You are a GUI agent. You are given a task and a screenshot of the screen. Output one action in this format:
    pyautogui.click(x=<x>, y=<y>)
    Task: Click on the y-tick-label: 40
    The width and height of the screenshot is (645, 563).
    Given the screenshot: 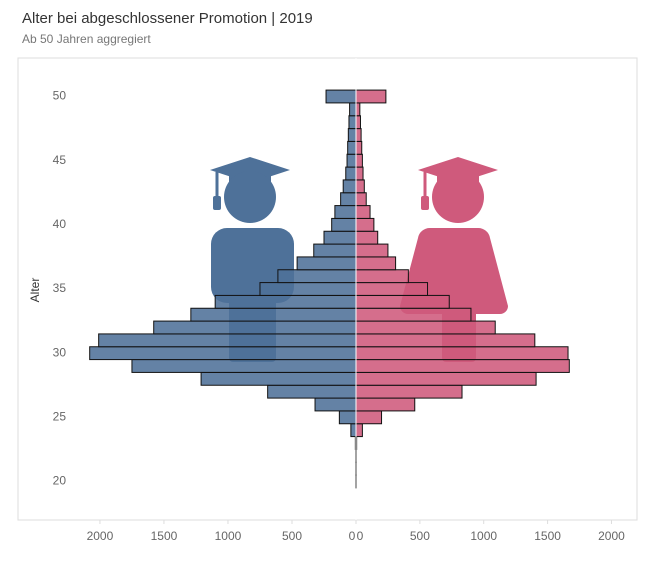 What is the action you would take?
    pyautogui.click(x=60, y=224)
    